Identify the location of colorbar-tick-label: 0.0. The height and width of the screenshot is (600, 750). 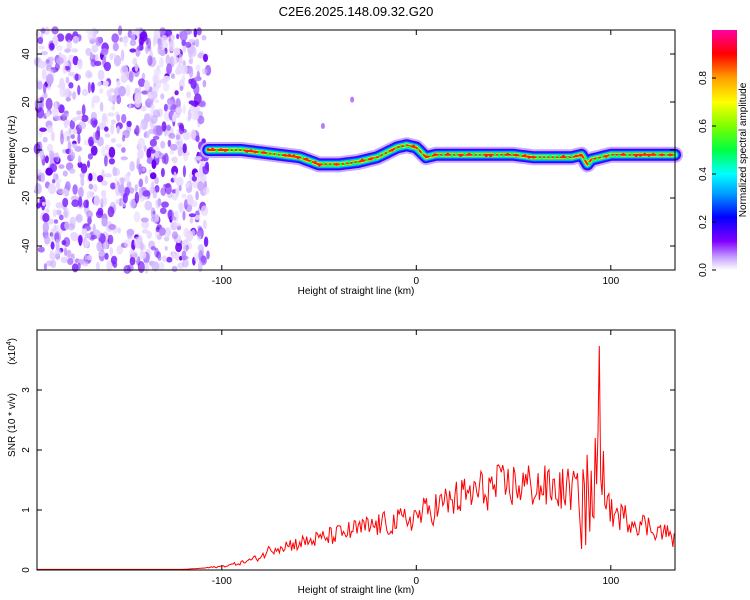
(703, 270).